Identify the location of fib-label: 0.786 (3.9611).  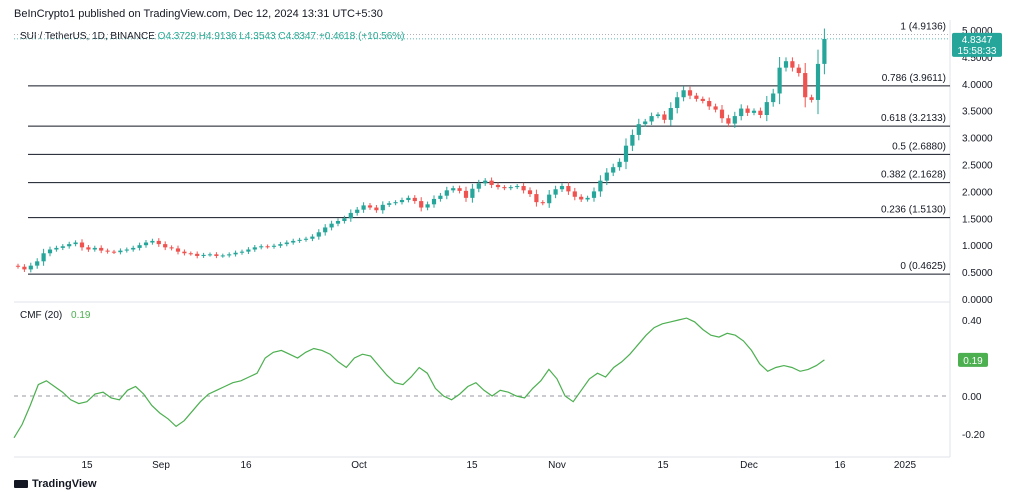
(914, 78).